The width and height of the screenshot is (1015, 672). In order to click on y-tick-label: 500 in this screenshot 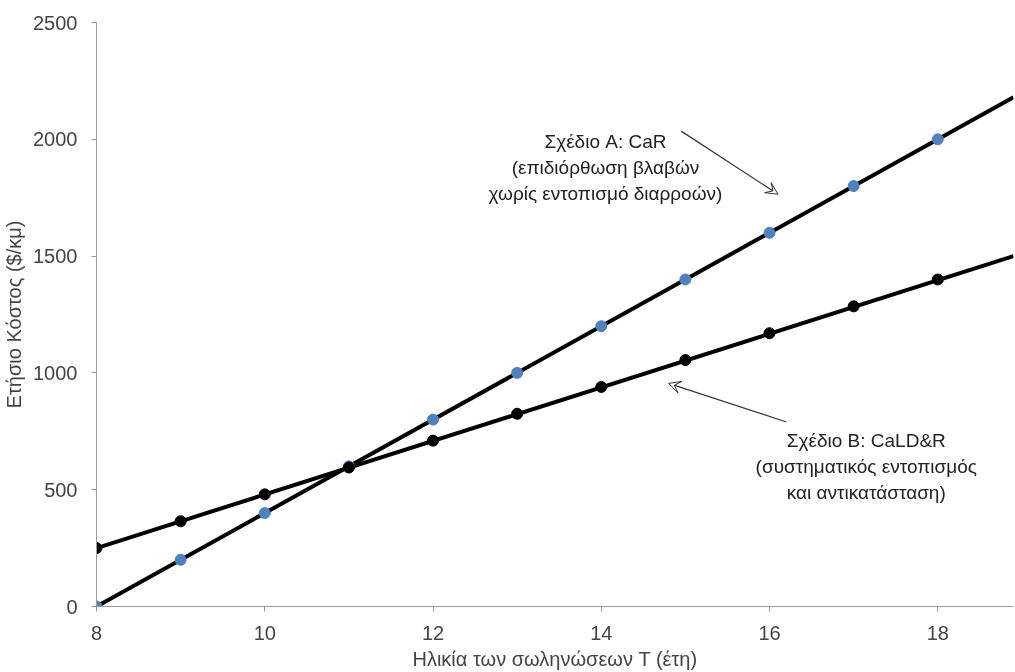, I will do `click(61, 489)`.